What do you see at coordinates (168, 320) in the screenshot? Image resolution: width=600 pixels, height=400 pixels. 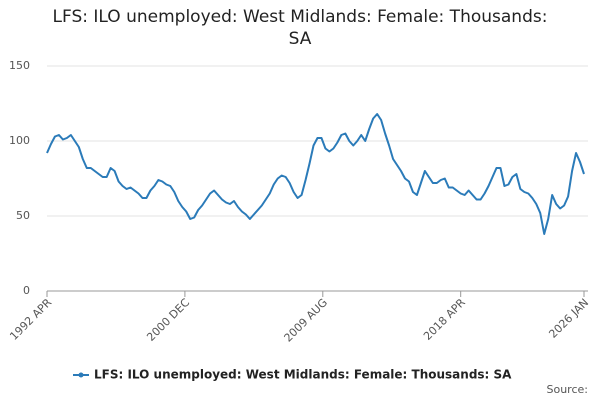 I see `x-tick-label: 2000 DEC` at bounding box center [168, 320].